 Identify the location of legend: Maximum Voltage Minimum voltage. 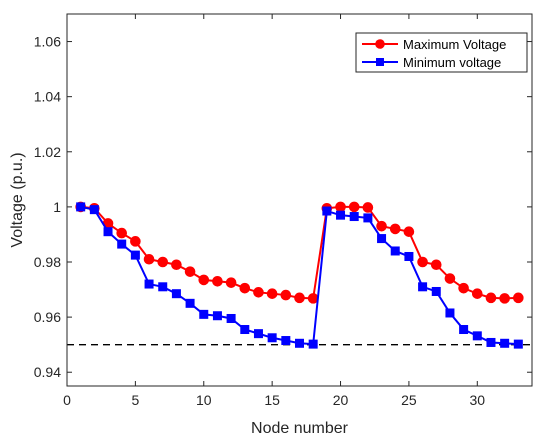
(441, 52).